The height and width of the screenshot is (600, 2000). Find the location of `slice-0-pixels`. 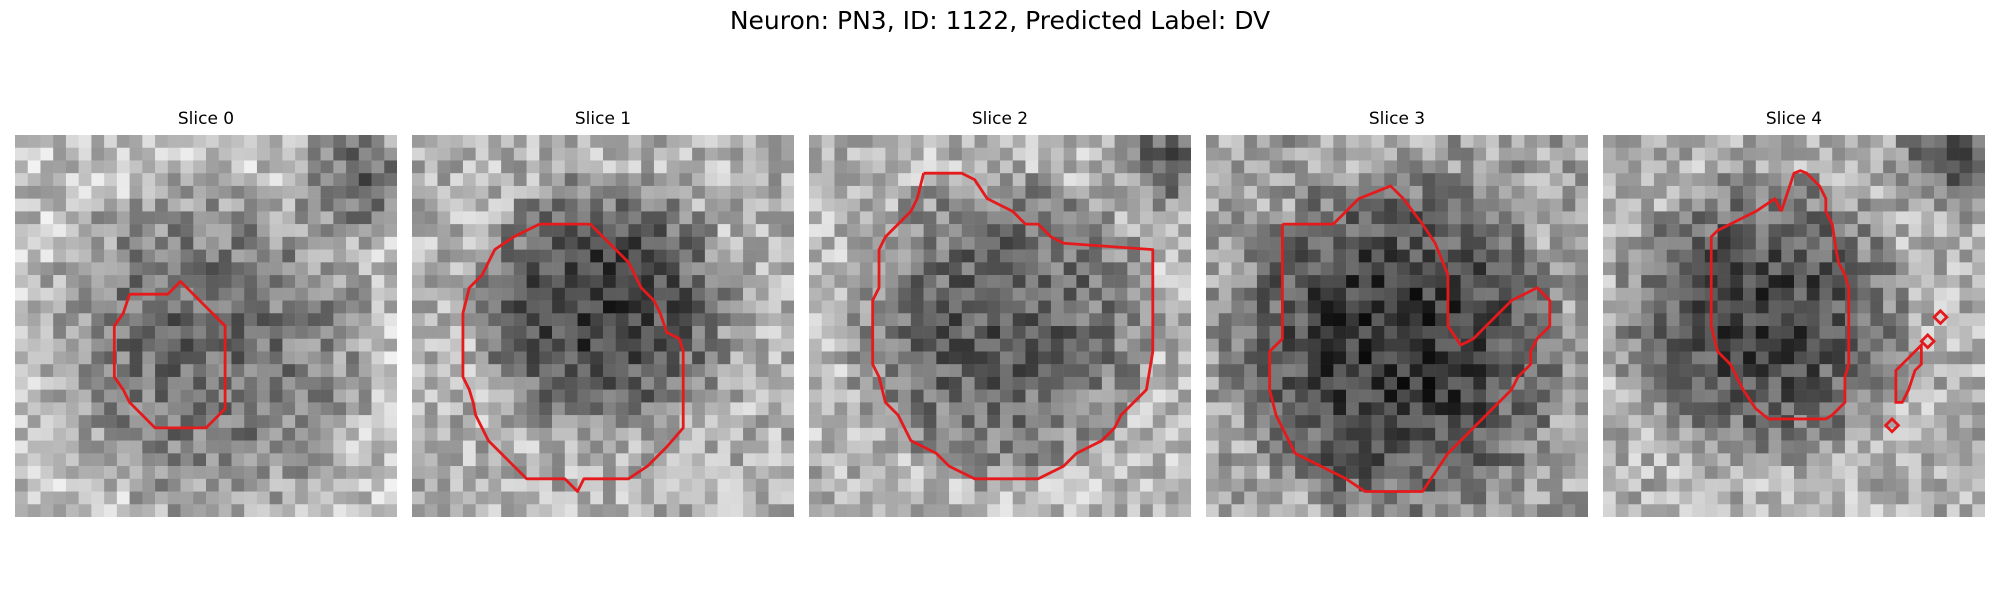

slice-0-pixels is located at coordinates (206, 326).